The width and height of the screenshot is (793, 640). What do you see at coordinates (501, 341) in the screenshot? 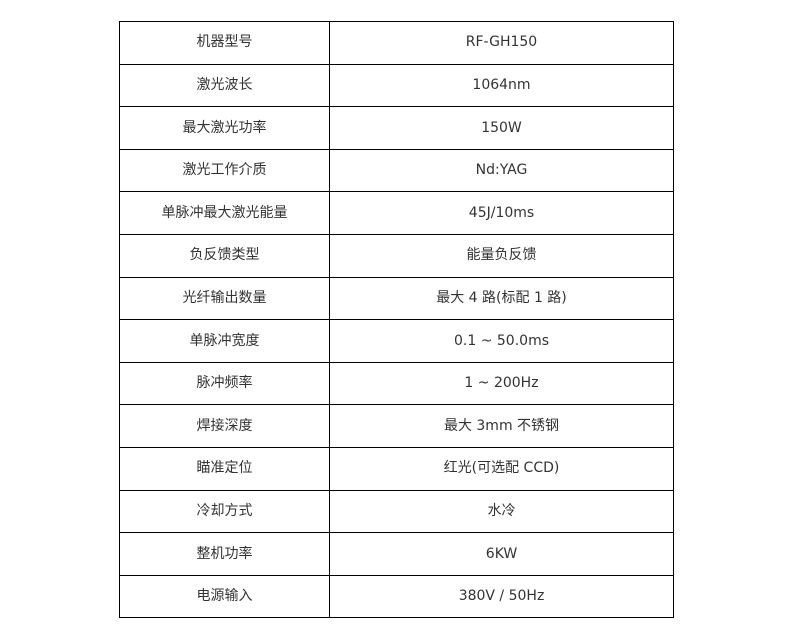
I see `spec-value-cell: 0.1 ~ 50.0ms` at bounding box center [501, 341].